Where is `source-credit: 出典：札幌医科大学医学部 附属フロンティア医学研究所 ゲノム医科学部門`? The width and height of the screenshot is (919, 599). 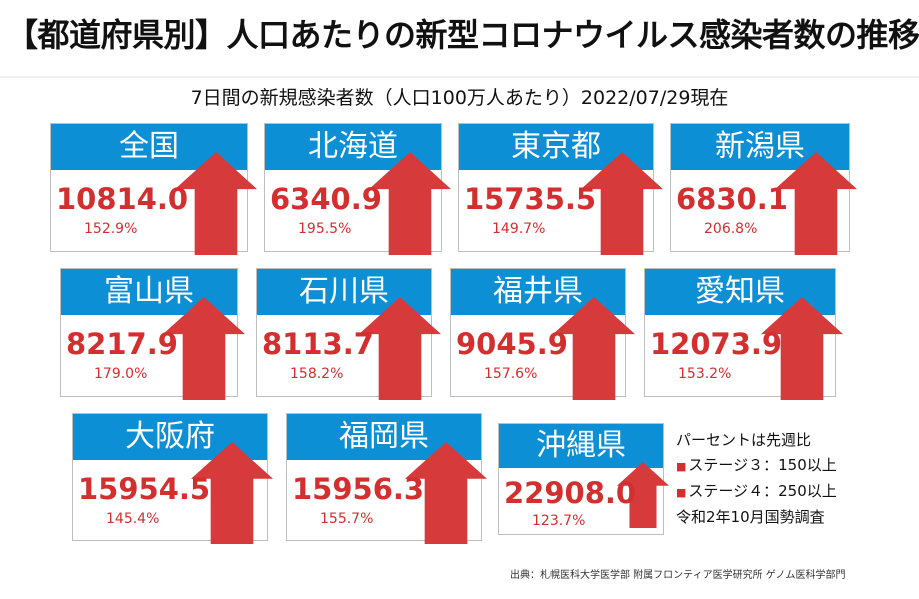
source-credit: 出典：札幌医科大学医学部 附属フロンティア医学研究所 ゲノム医科学部門 is located at coordinates (678, 575).